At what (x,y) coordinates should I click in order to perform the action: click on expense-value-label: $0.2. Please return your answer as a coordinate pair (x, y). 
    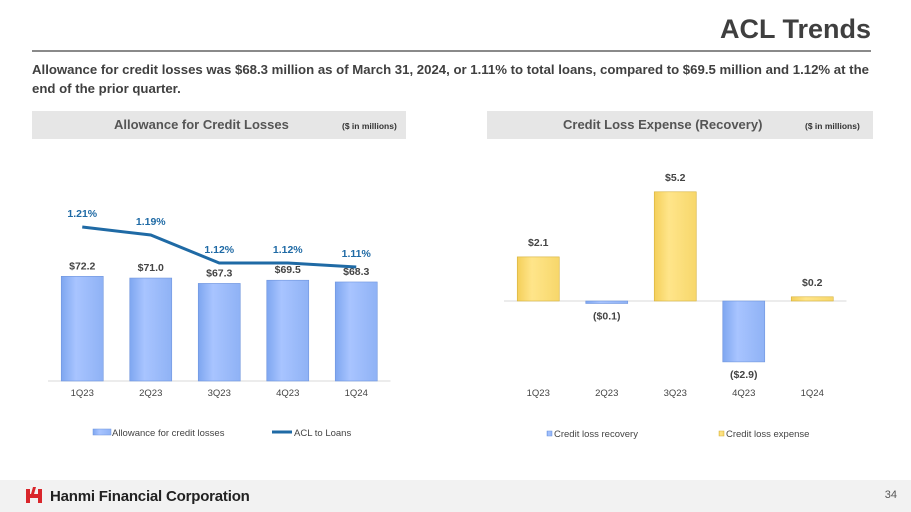
    Looking at the image, I should click on (812, 283).